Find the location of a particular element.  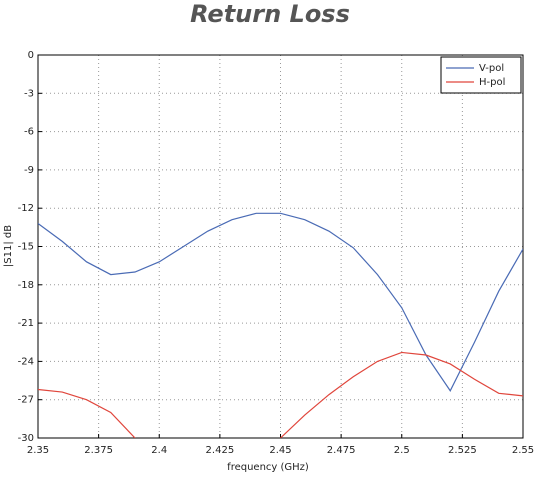

x-tick-label: 2.525 is located at coordinates (462, 450).